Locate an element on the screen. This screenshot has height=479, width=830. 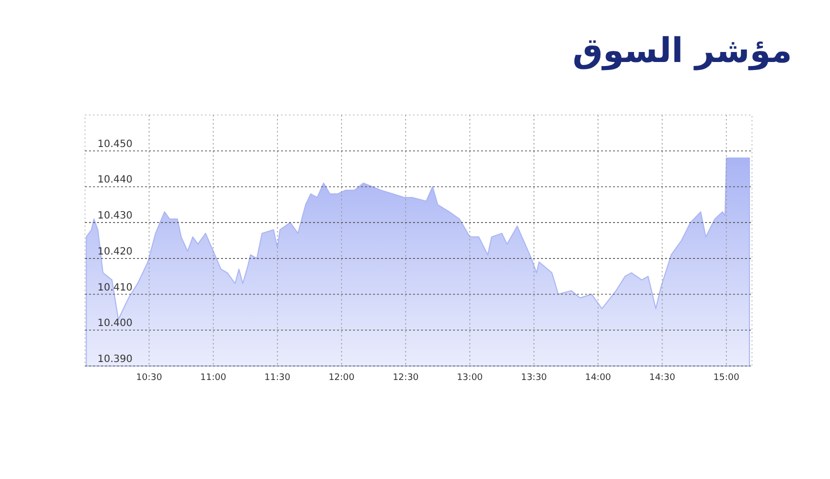
x-tick-label: 11:30 is located at coordinates (277, 378).